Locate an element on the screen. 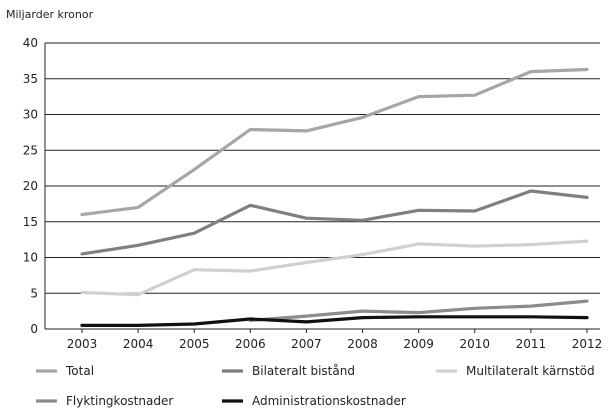  legend-label: Administrationskostnader is located at coordinates (329, 401).